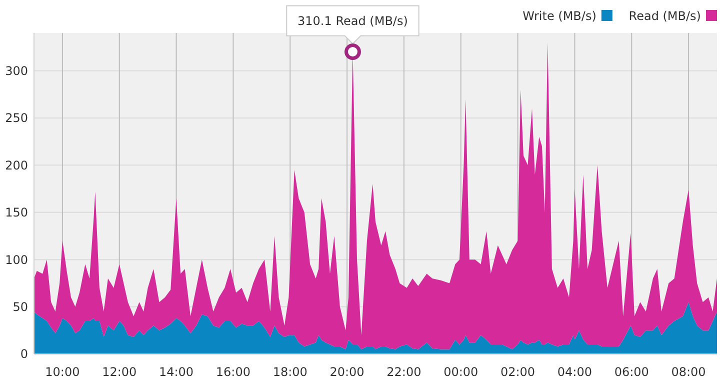 This screenshot has width=727, height=390. What do you see at coordinates (62, 372) in the screenshot?
I see `x-tick-label: 10:00` at bounding box center [62, 372].